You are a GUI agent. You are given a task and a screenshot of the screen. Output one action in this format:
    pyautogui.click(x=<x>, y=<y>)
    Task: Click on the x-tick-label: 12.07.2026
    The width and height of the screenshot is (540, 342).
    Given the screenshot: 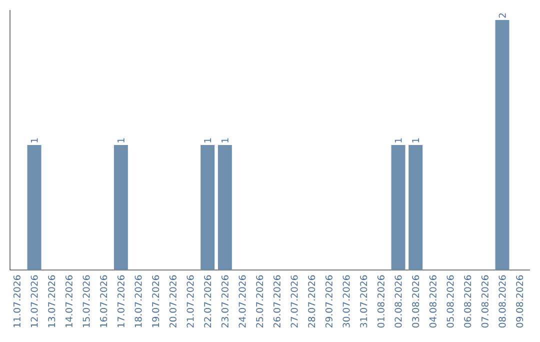 What is the action you would take?
    pyautogui.click(x=34, y=301)
    